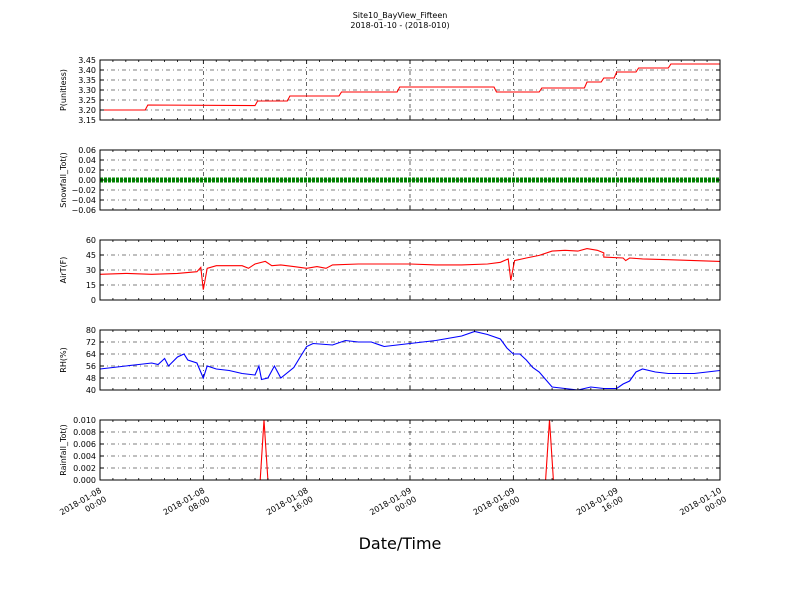  I want to click on y-tick-label: 0.06, so click(87, 150).